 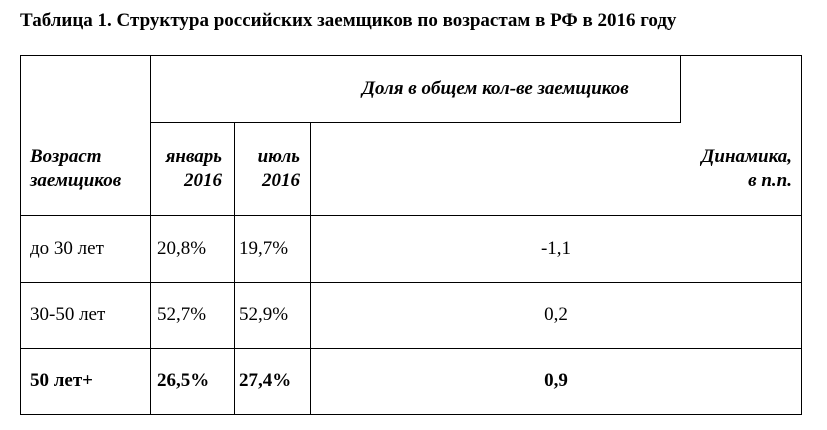 I want to click on cell: до 30 лет, so click(x=67, y=248).